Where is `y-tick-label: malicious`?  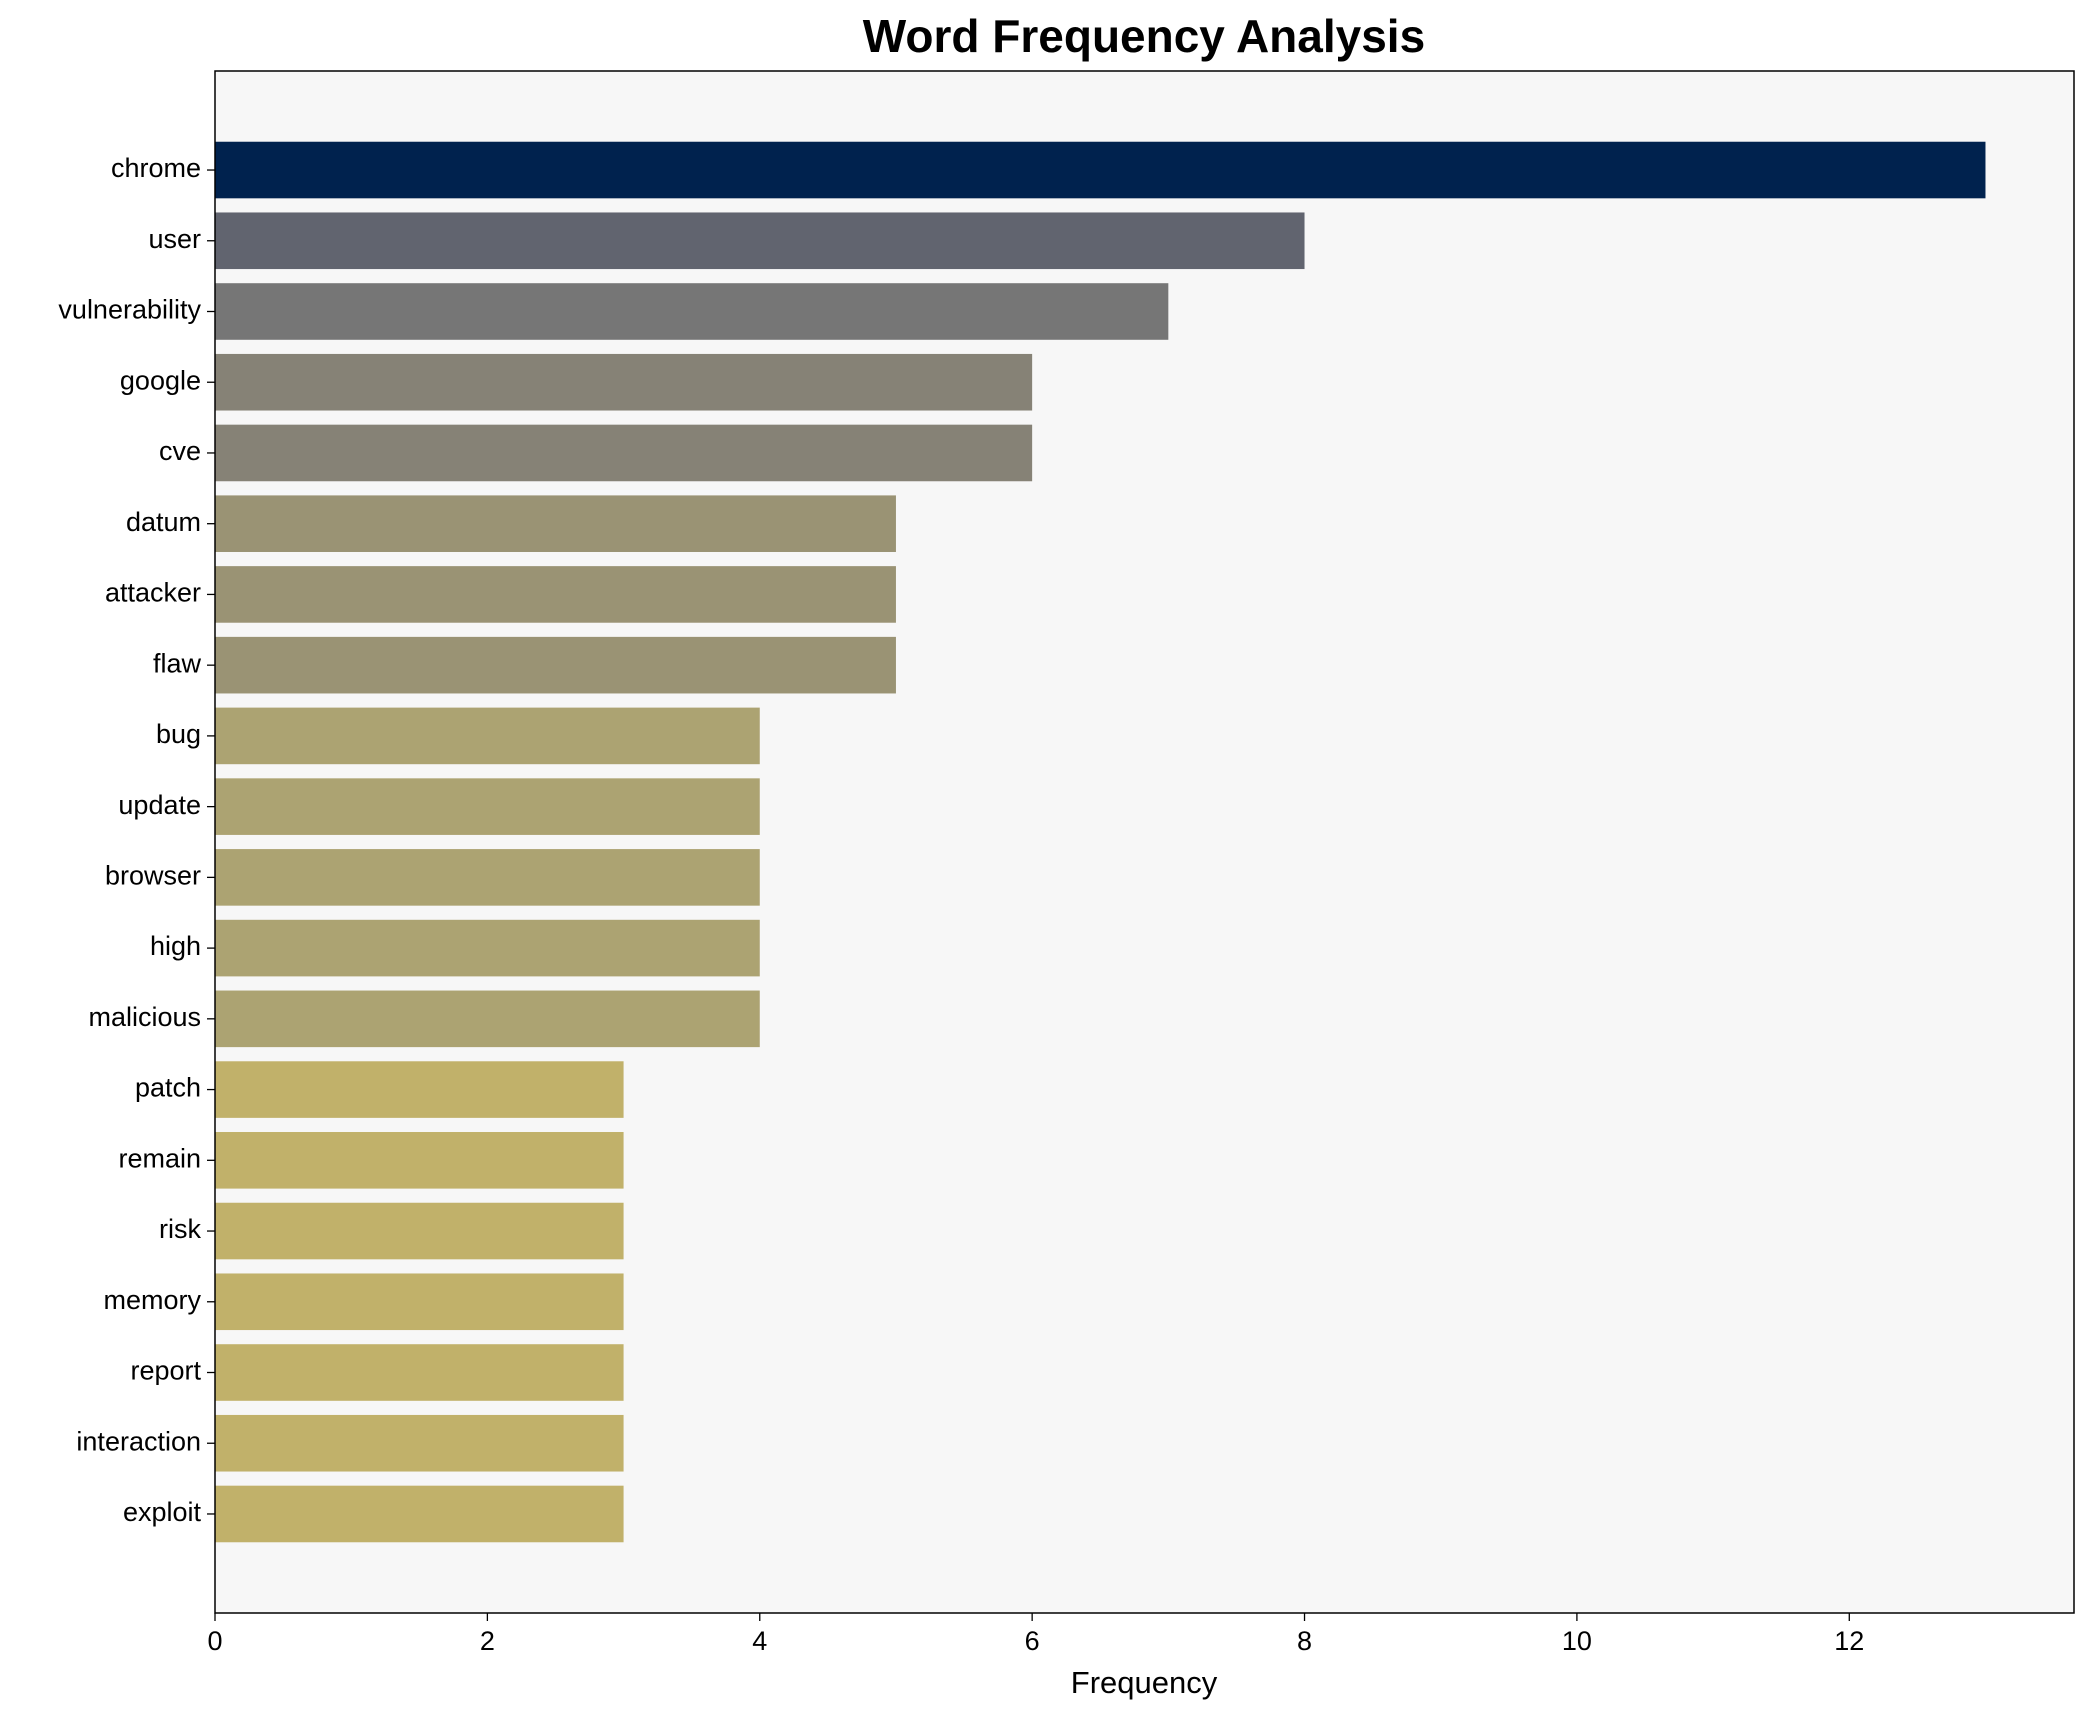
y-tick-label: malicious is located at coordinates (144, 1017).